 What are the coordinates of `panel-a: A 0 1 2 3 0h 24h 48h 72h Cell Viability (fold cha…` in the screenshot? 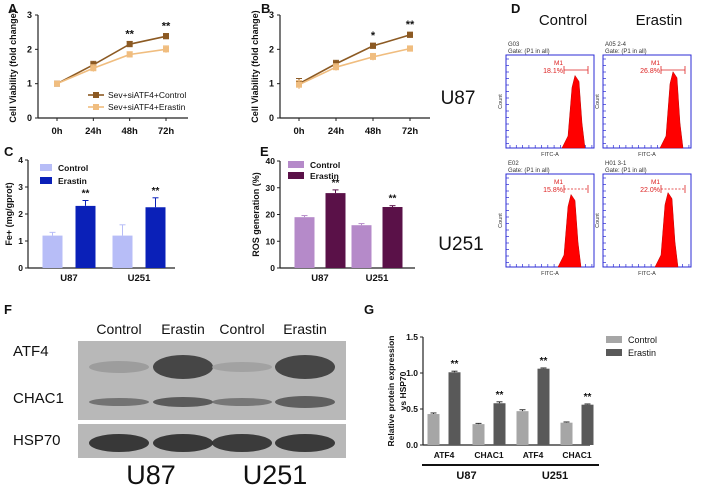 It's located at (98, 69).